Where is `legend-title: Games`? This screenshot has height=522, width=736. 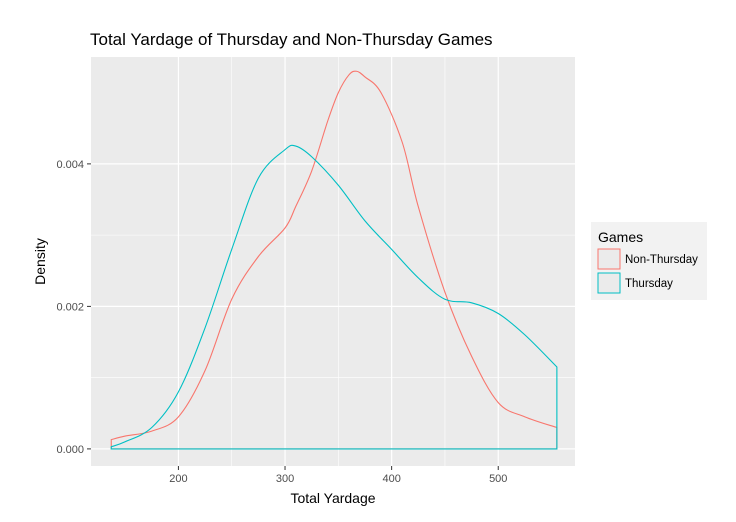
legend-title: Games is located at coordinates (620, 237).